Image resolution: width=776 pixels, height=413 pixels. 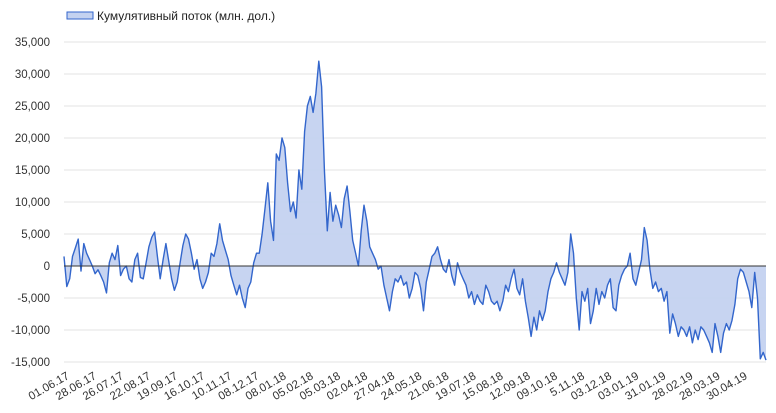 I want to click on y-tick-label: 0, so click(x=47, y=267).